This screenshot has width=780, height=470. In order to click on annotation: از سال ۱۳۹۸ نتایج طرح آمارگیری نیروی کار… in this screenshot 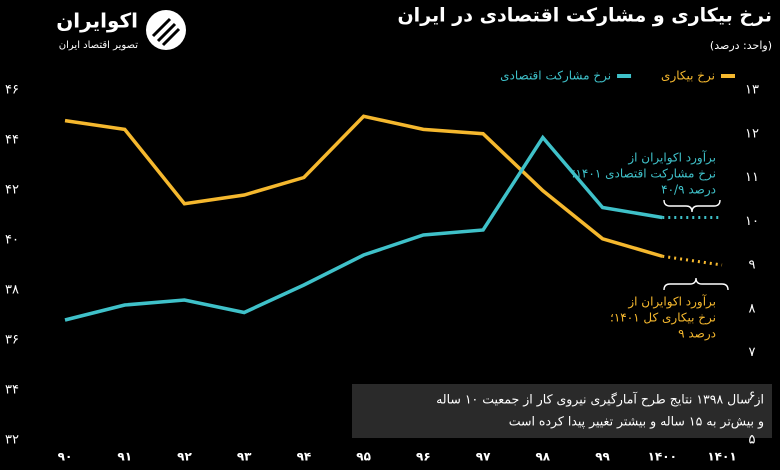, I will do `click(600, 400)`.